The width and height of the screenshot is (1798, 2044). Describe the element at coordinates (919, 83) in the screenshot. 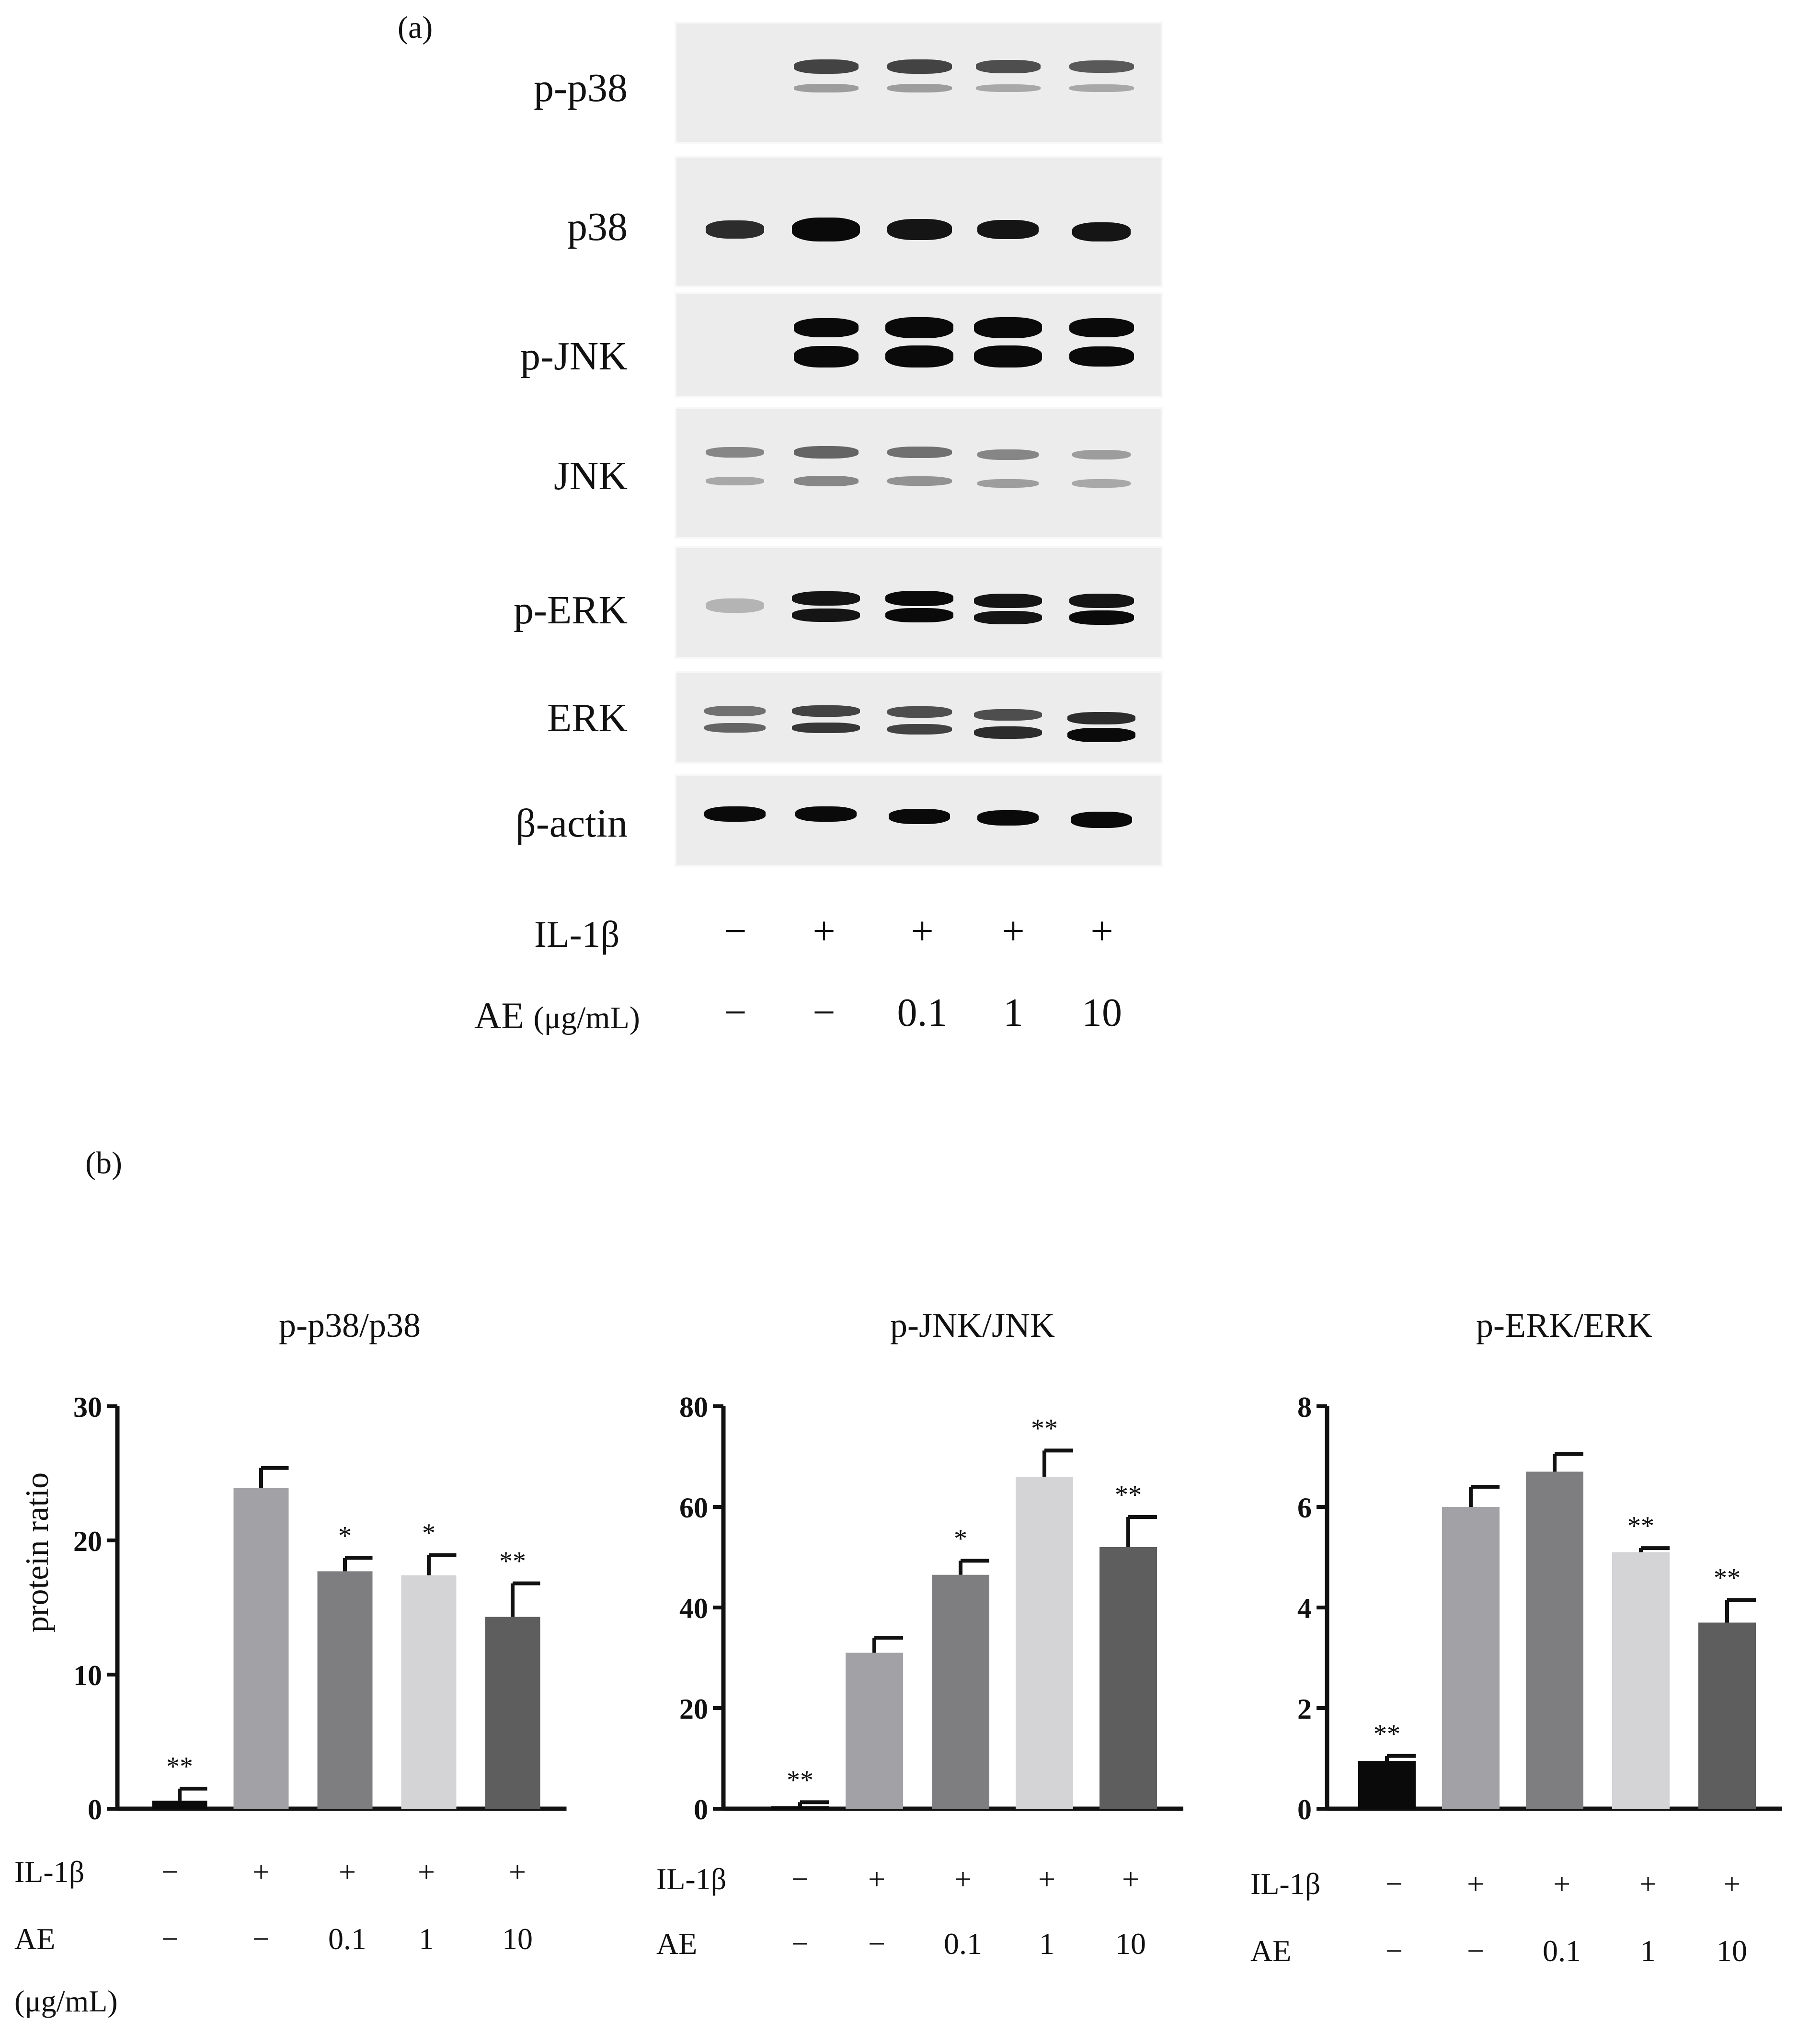

I see `blot-strip-p-p38` at that location.